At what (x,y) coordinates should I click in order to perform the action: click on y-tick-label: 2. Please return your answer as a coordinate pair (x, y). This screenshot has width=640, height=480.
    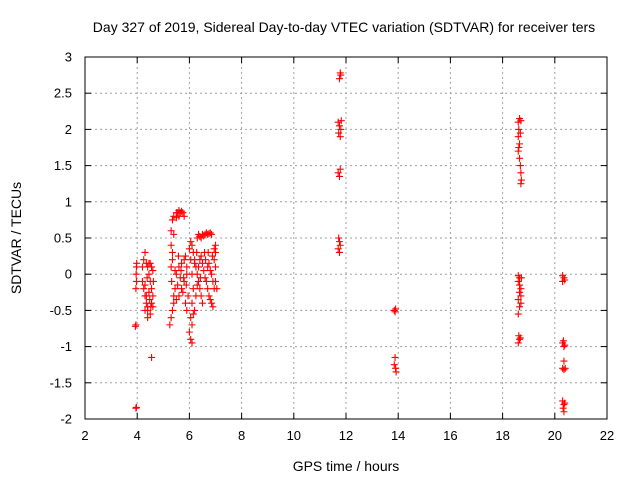
    Looking at the image, I should click on (68, 129).